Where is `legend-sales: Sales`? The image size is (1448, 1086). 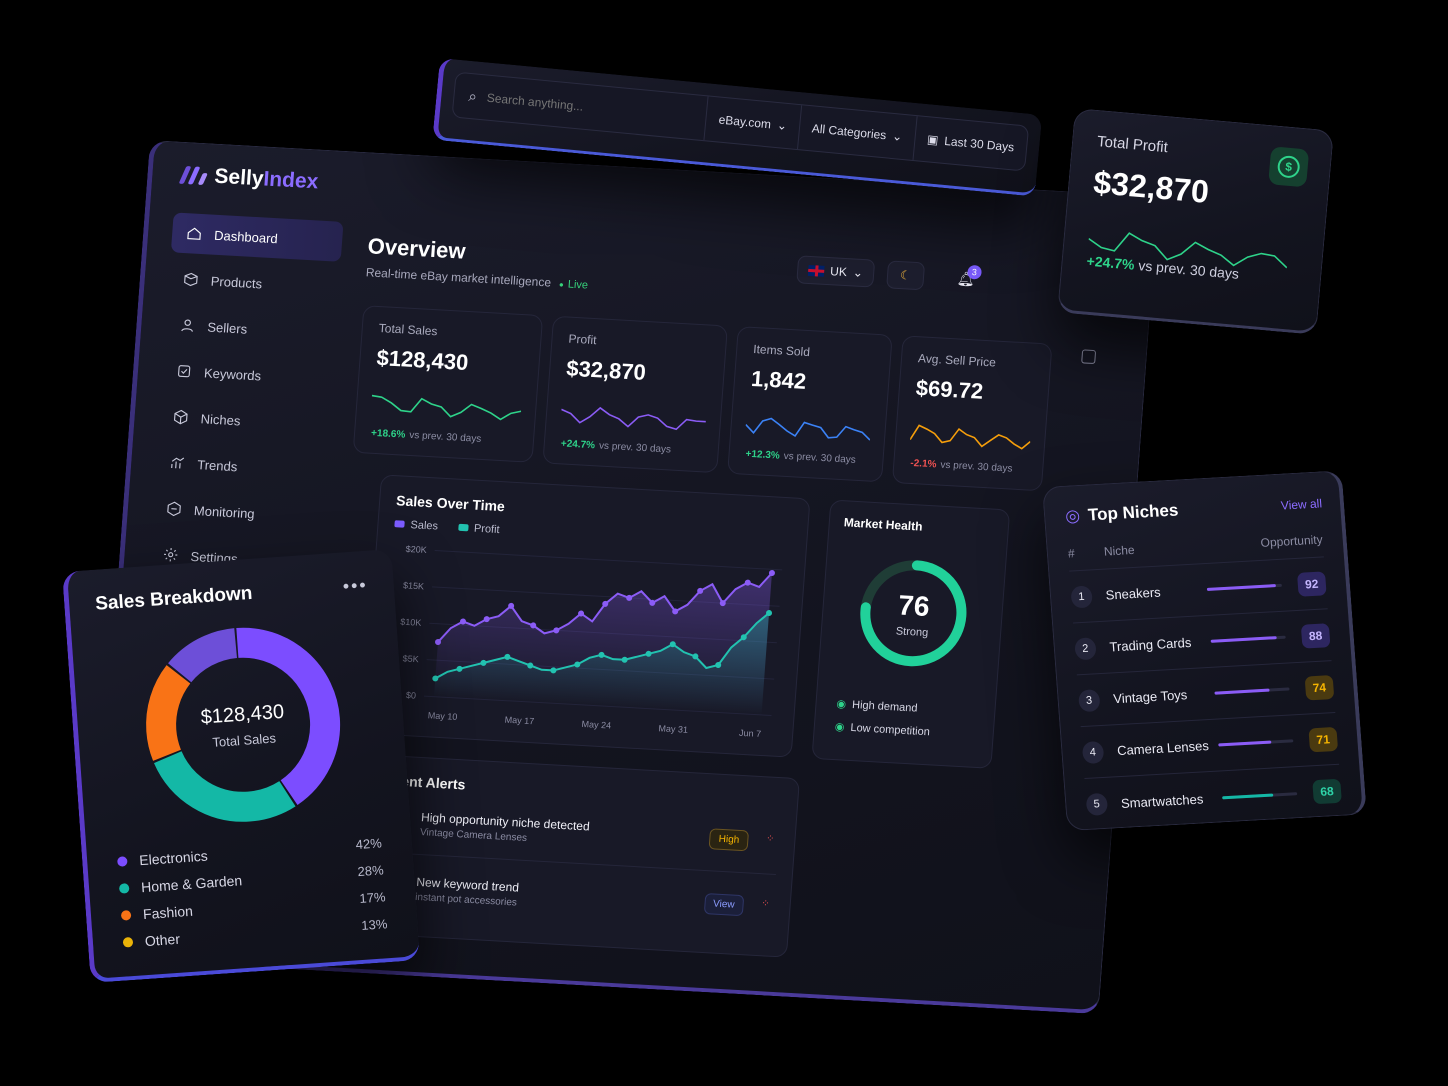 legend-sales: Sales is located at coordinates (416, 525).